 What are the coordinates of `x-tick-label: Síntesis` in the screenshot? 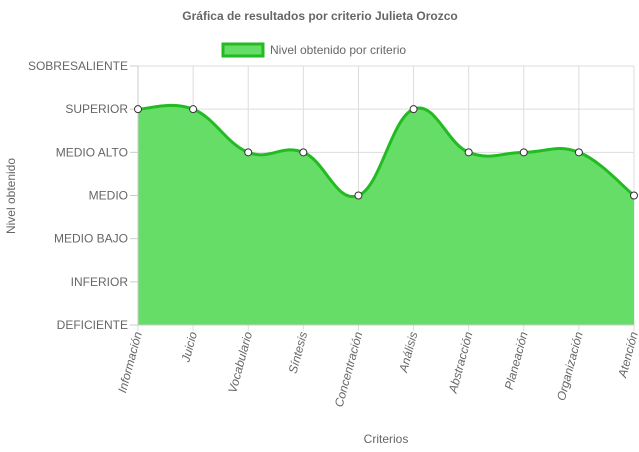 It's located at (298, 352).